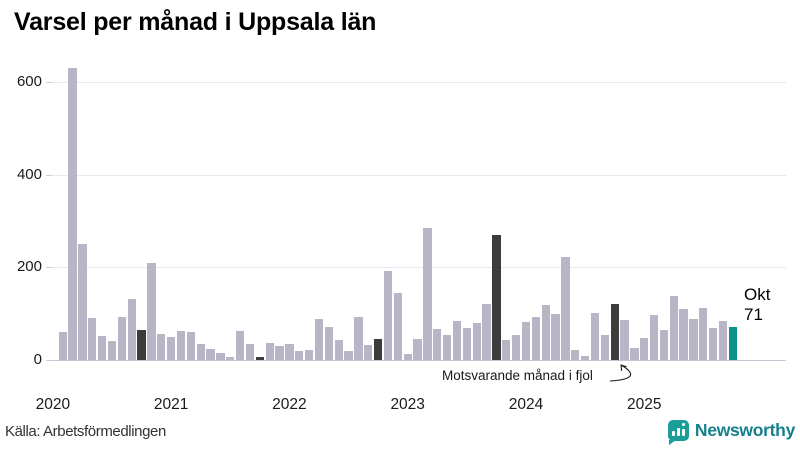 This screenshot has height=450, width=800. I want to click on newsworthy-logo-icon, so click(678, 432).